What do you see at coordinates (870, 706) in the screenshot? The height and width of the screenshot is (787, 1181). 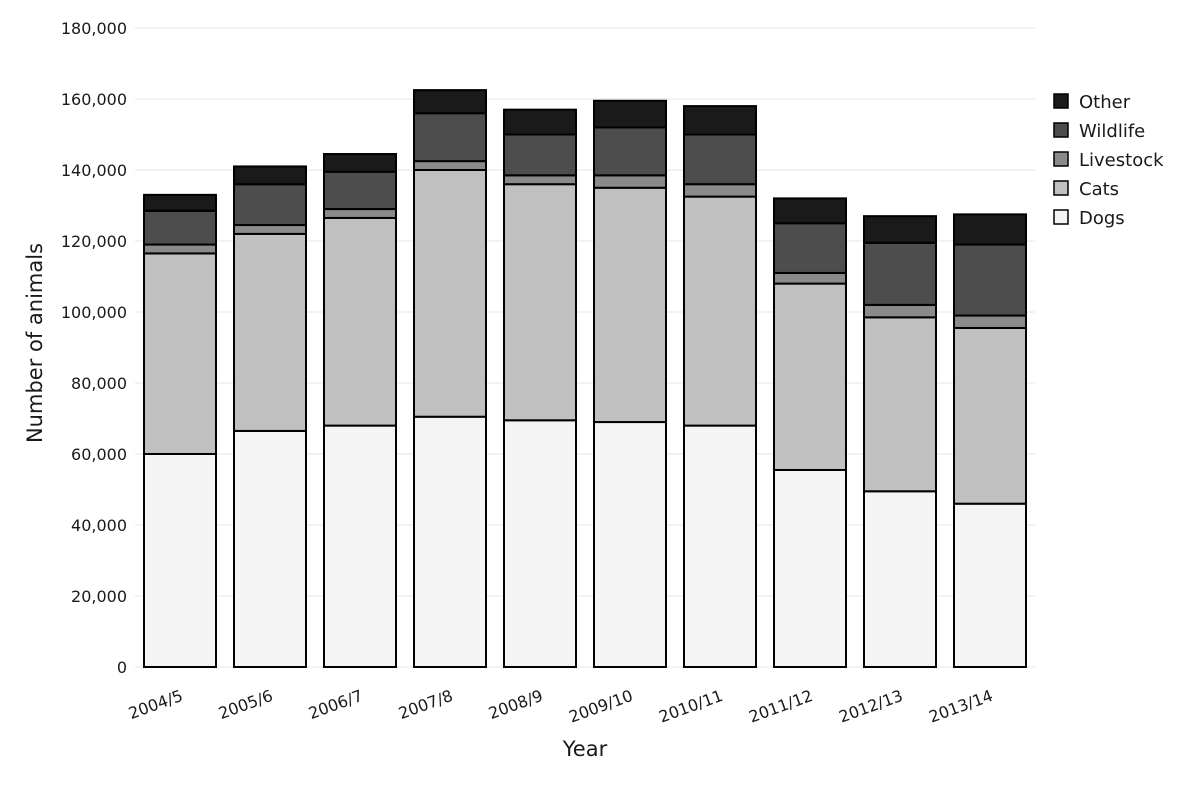 I see `x-tick-label: 2012/13` at bounding box center [870, 706].